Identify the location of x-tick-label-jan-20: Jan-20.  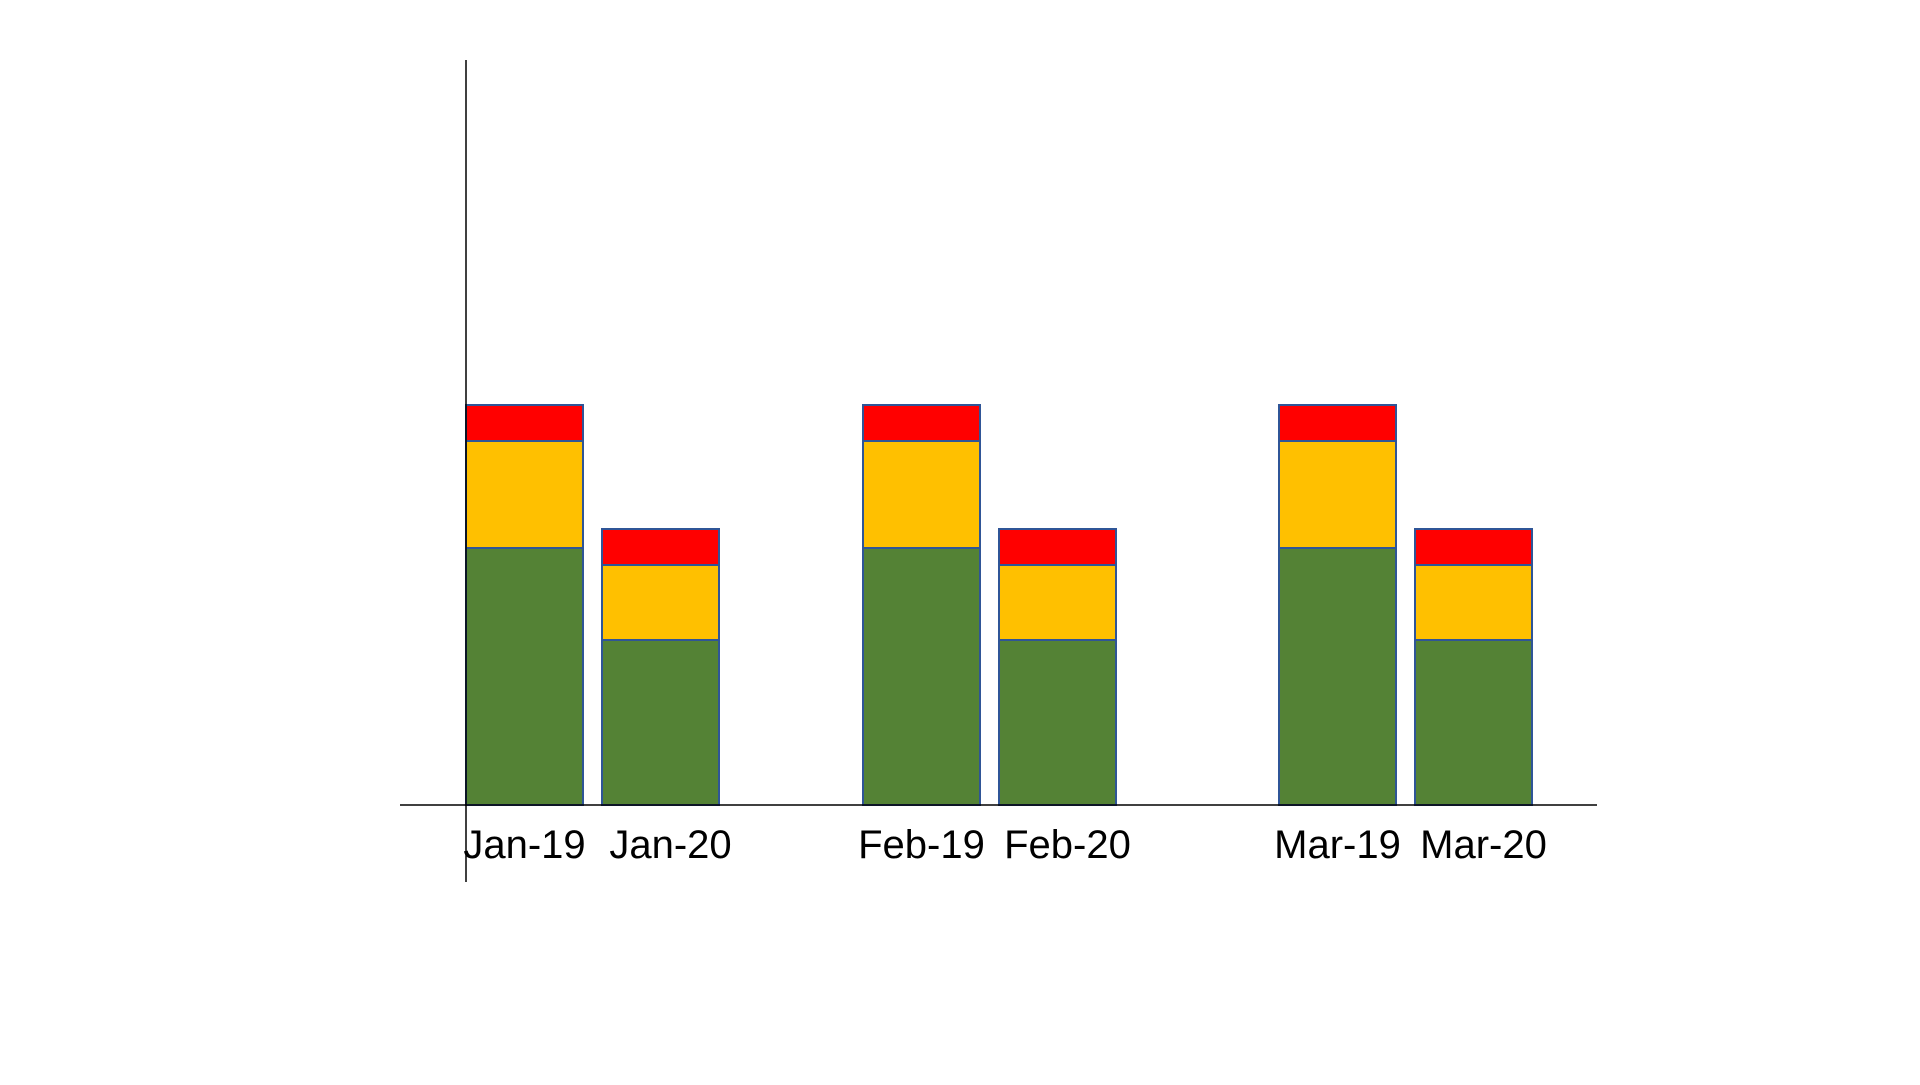
(670, 845).